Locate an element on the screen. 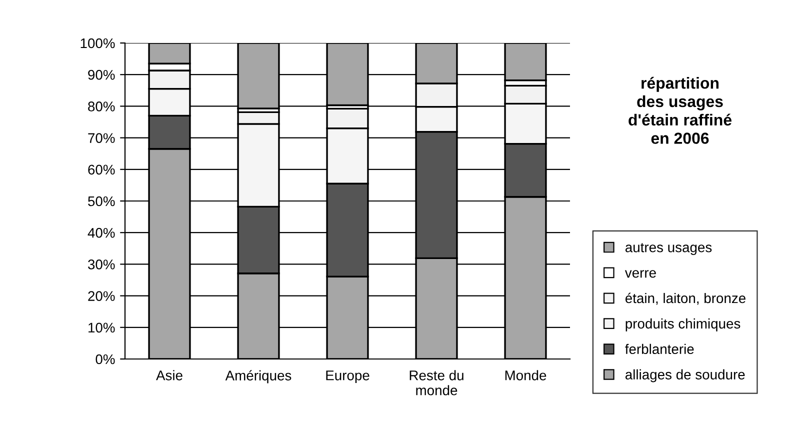  legend-label: produits chimiques is located at coordinates (683, 325).